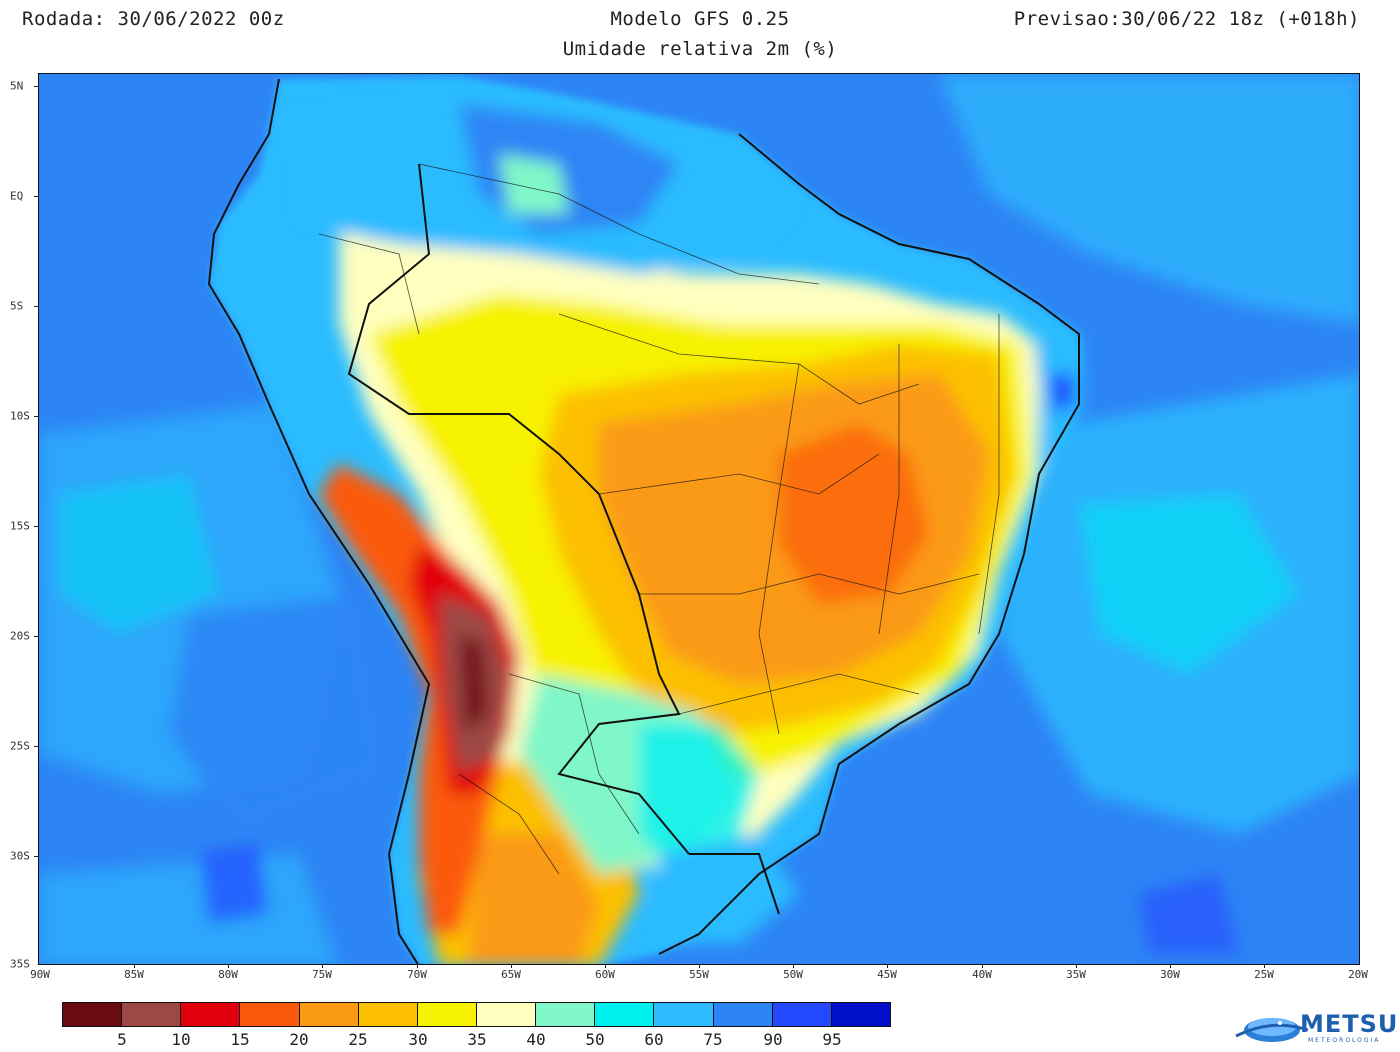 Image resolution: width=1400 pixels, height=1052 pixels. I want to click on colorbar-label: 50, so click(595, 1039).